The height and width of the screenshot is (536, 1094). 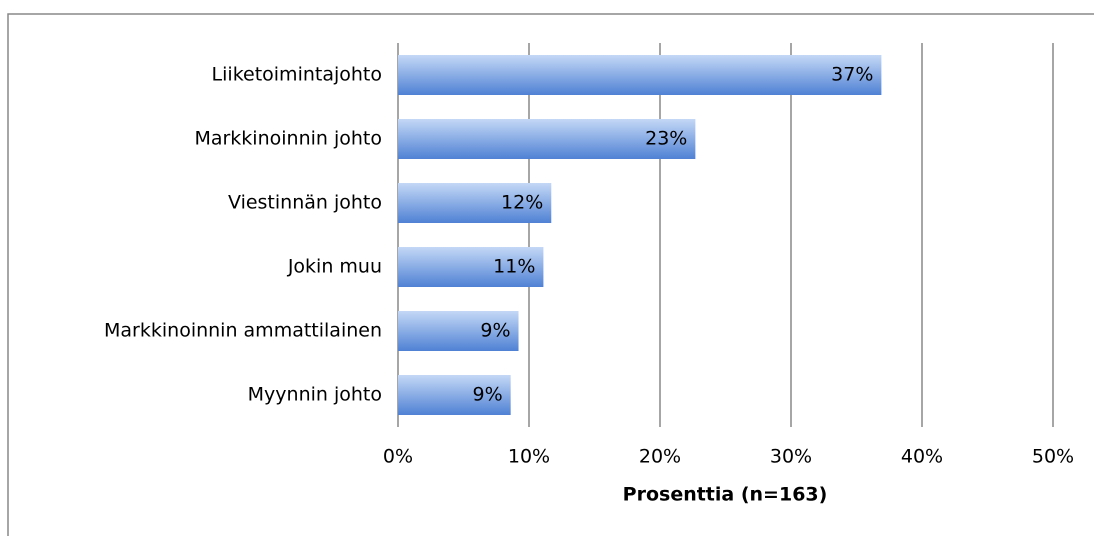 What do you see at coordinates (922, 457) in the screenshot?
I see `x-tick-label: 40%` at bounding box center [922, 457].